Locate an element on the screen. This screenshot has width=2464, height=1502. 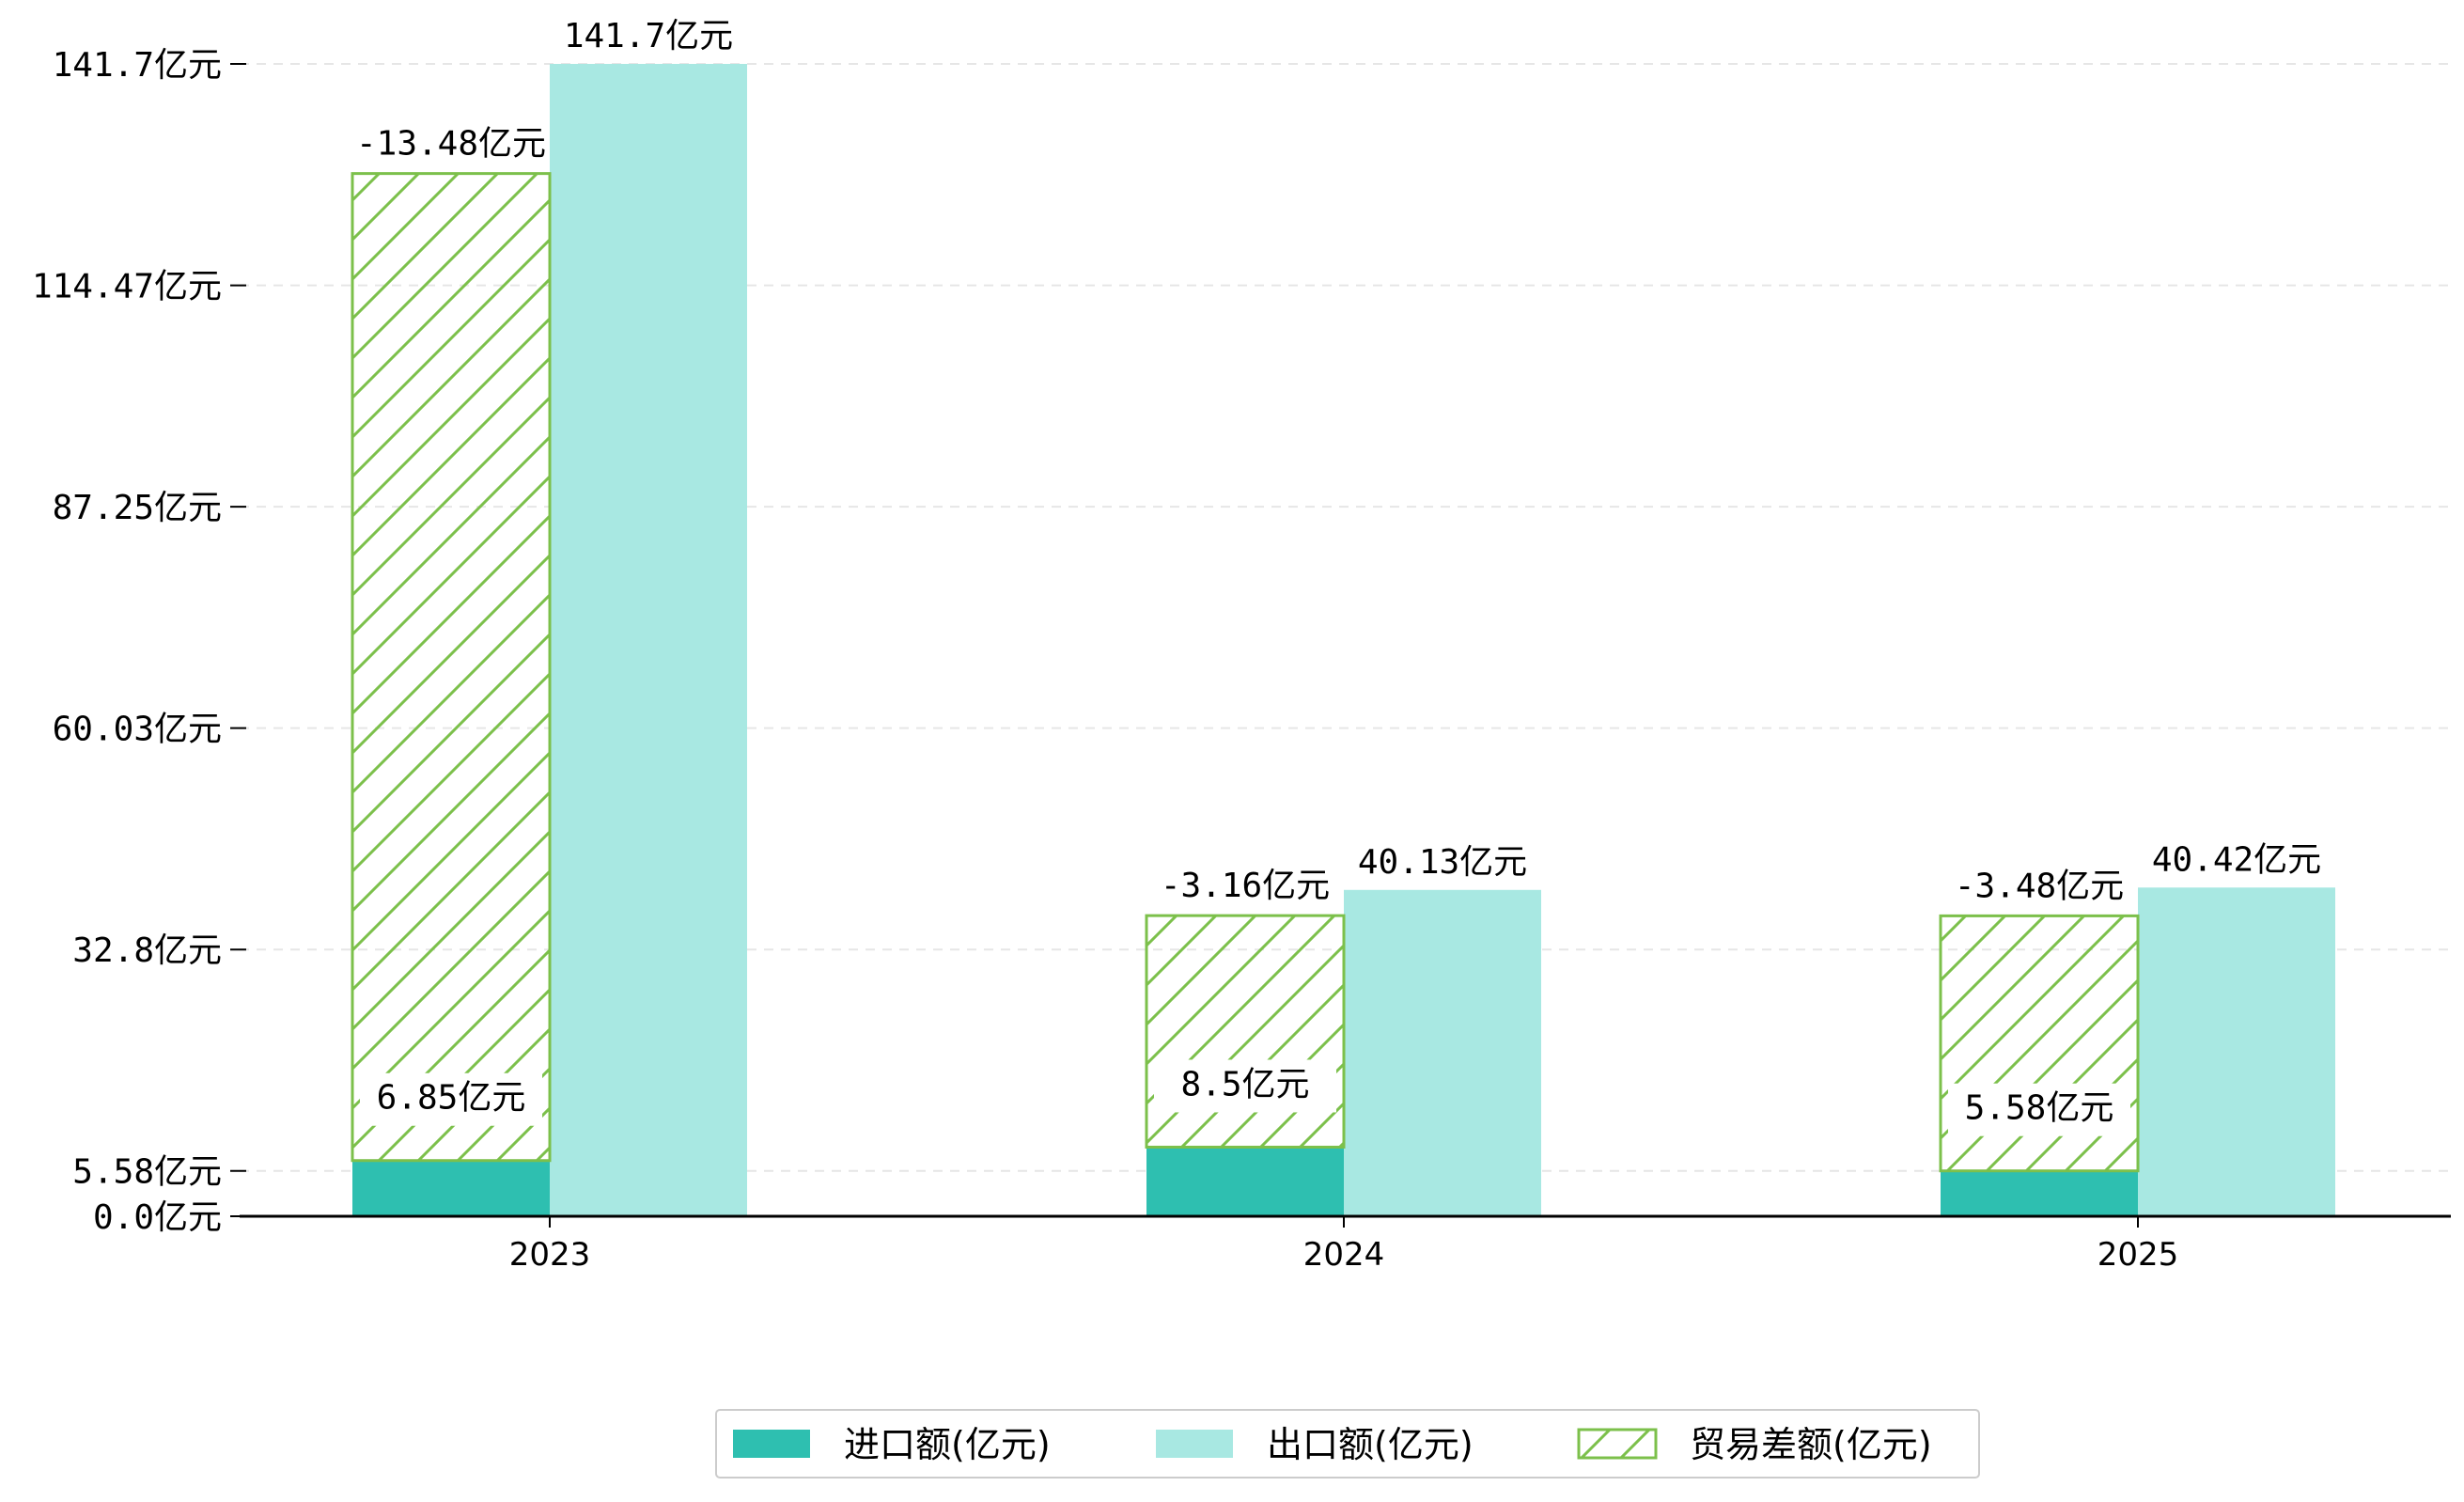
legend-label: 进口额(亿元) is located at coordinates (947, 1444).